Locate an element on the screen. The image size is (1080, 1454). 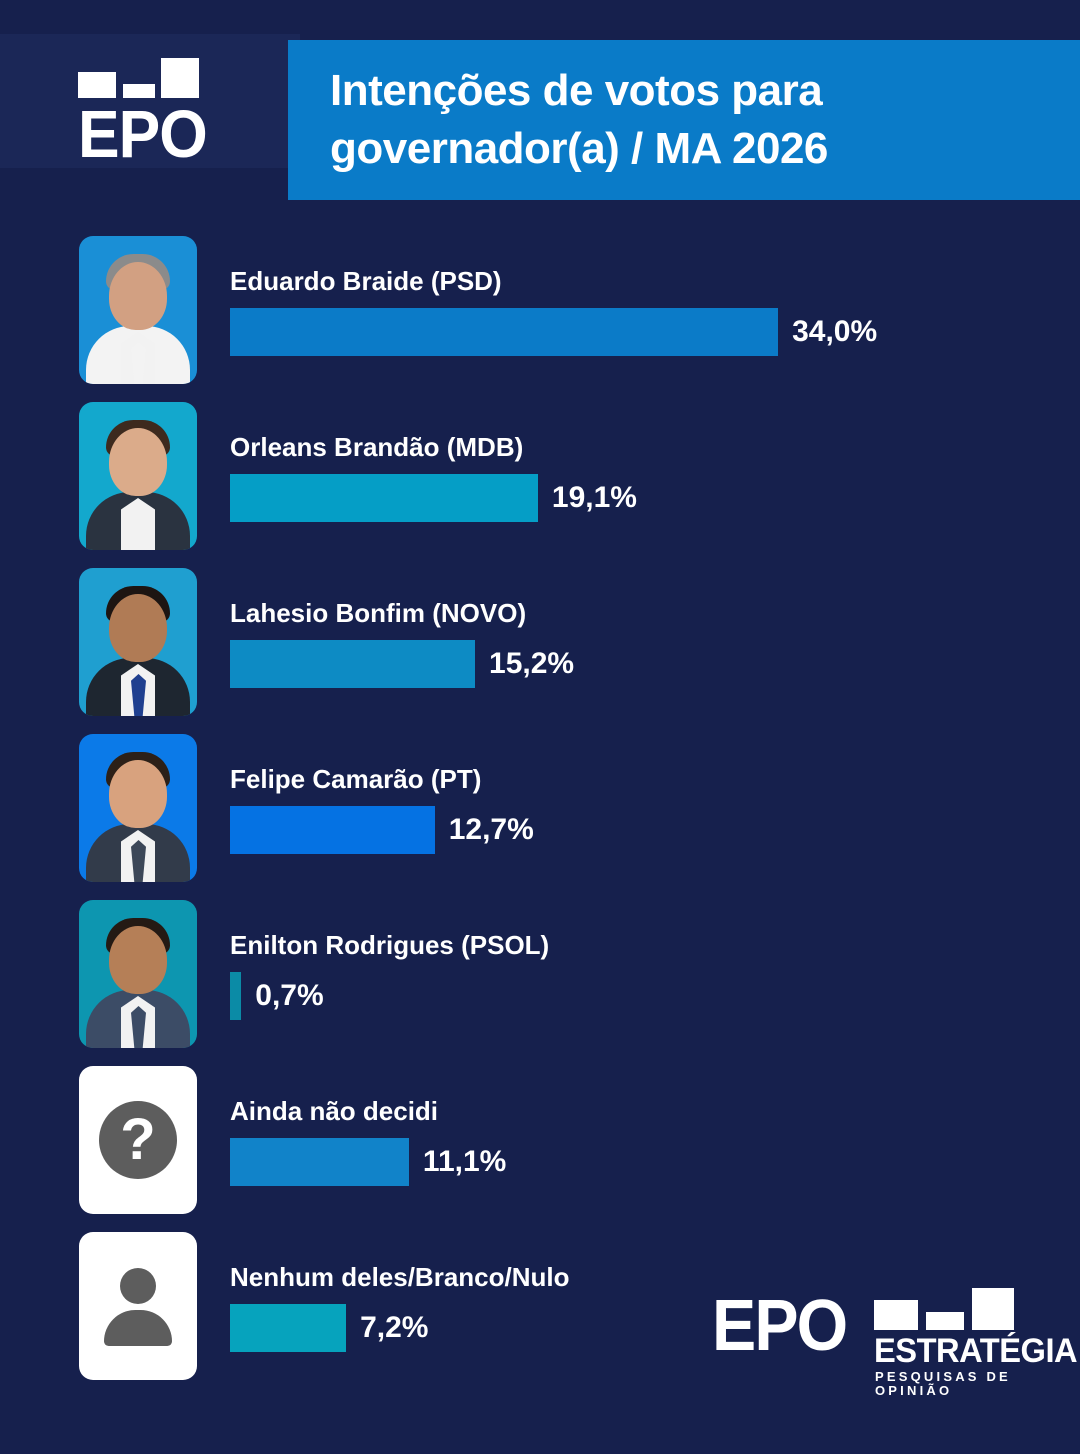
result-row: Lahesio Bonfim (NOVO) 15,2% is located at coordinates (540, 647).